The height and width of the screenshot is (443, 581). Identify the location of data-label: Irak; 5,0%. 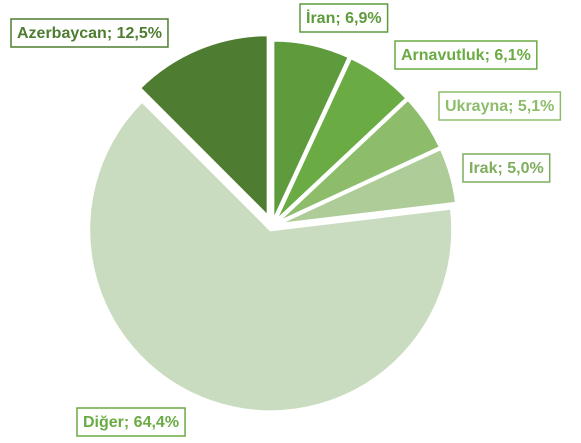
(506, 168).